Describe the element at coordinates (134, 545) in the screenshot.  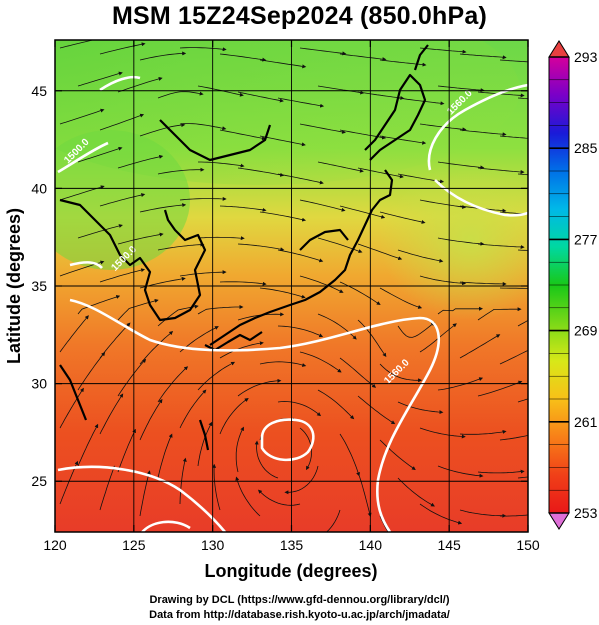
I see `x-tick-label: 125` at that location.